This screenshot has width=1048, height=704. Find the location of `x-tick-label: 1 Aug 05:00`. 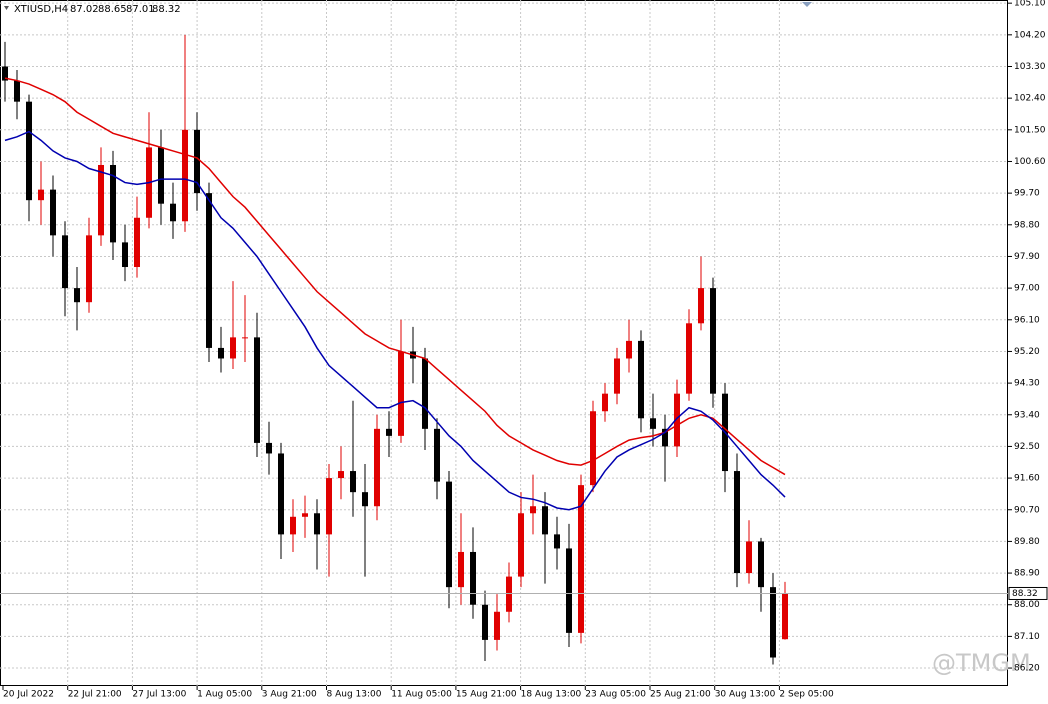

x-tick-label: 1 Aug 05:00 is located at coordinates (224, 695).